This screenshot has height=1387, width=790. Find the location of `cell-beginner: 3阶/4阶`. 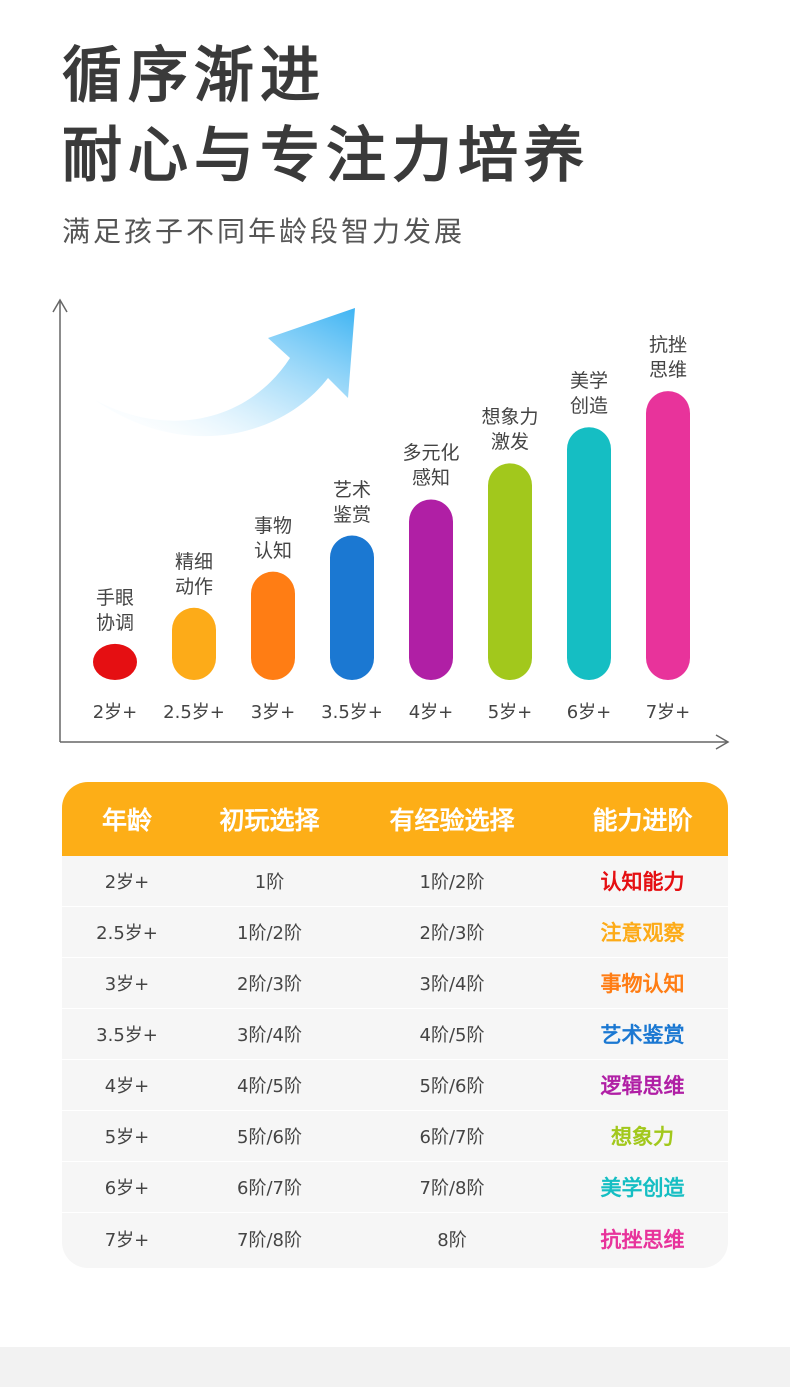

cell-beginner: 3阶/4阶 is located at coordinates (269, 1035).